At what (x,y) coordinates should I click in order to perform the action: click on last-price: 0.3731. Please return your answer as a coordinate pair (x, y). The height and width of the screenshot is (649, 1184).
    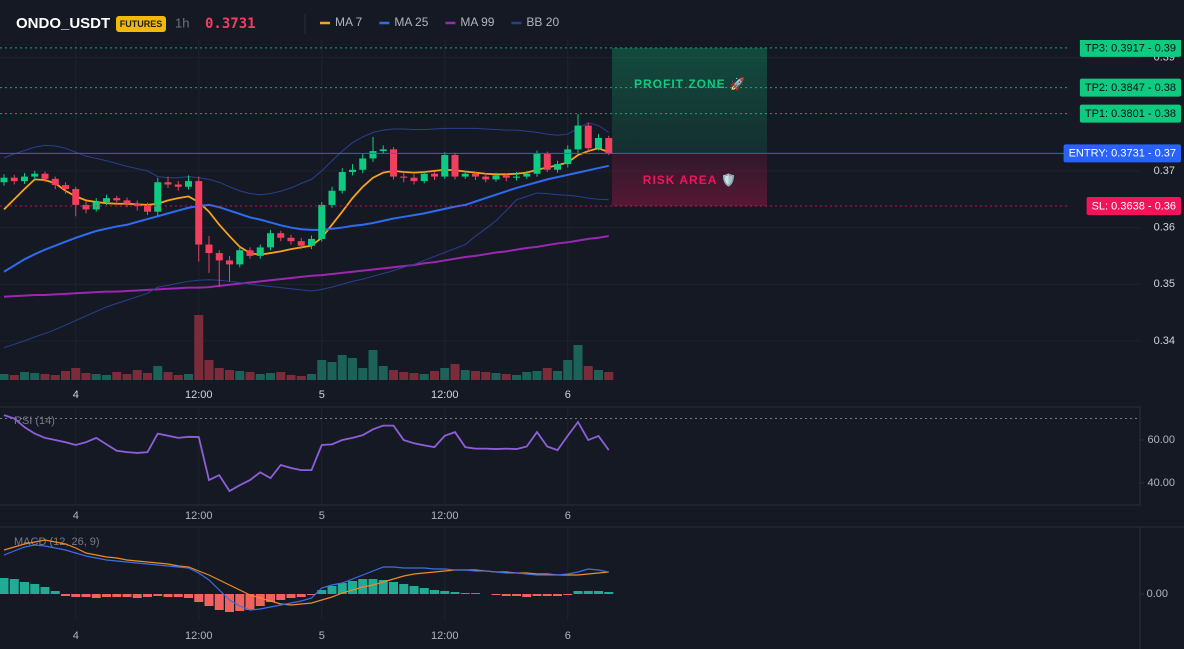
    Looking at the image, I should click on (230, 24).